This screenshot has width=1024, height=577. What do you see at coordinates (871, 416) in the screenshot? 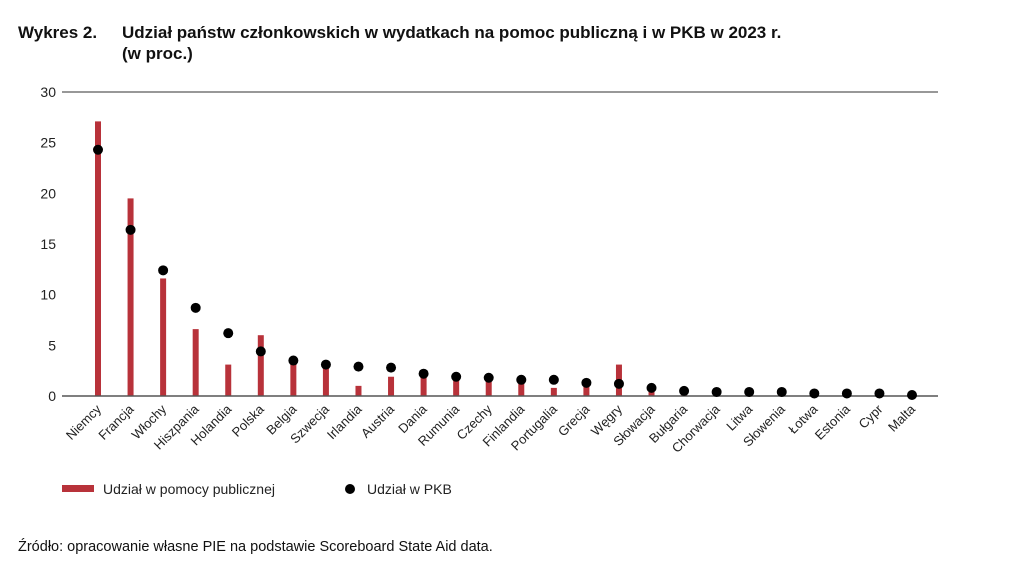
I see `x-category-label: Cypr` at bounding box center [871, 416].